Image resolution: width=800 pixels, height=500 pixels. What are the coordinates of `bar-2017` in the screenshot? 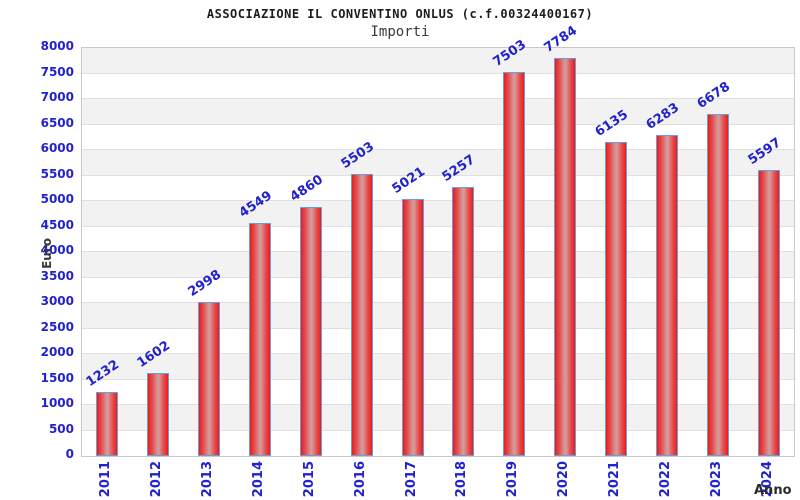 It's located at (412, 327).